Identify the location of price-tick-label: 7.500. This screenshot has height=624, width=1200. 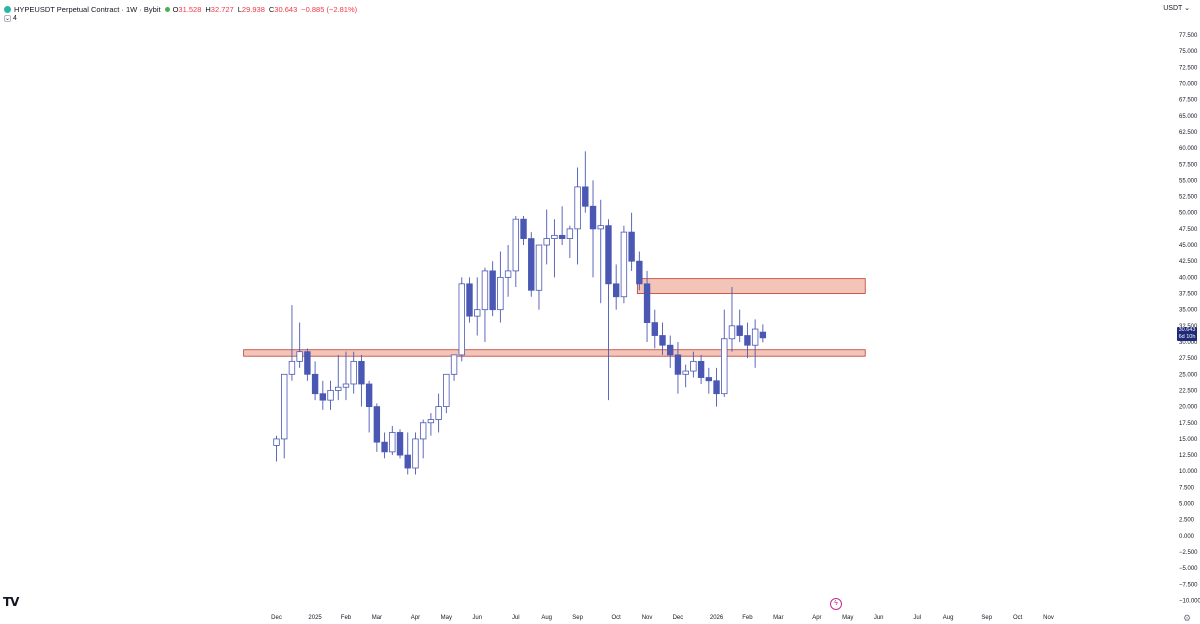
(1187, 488).